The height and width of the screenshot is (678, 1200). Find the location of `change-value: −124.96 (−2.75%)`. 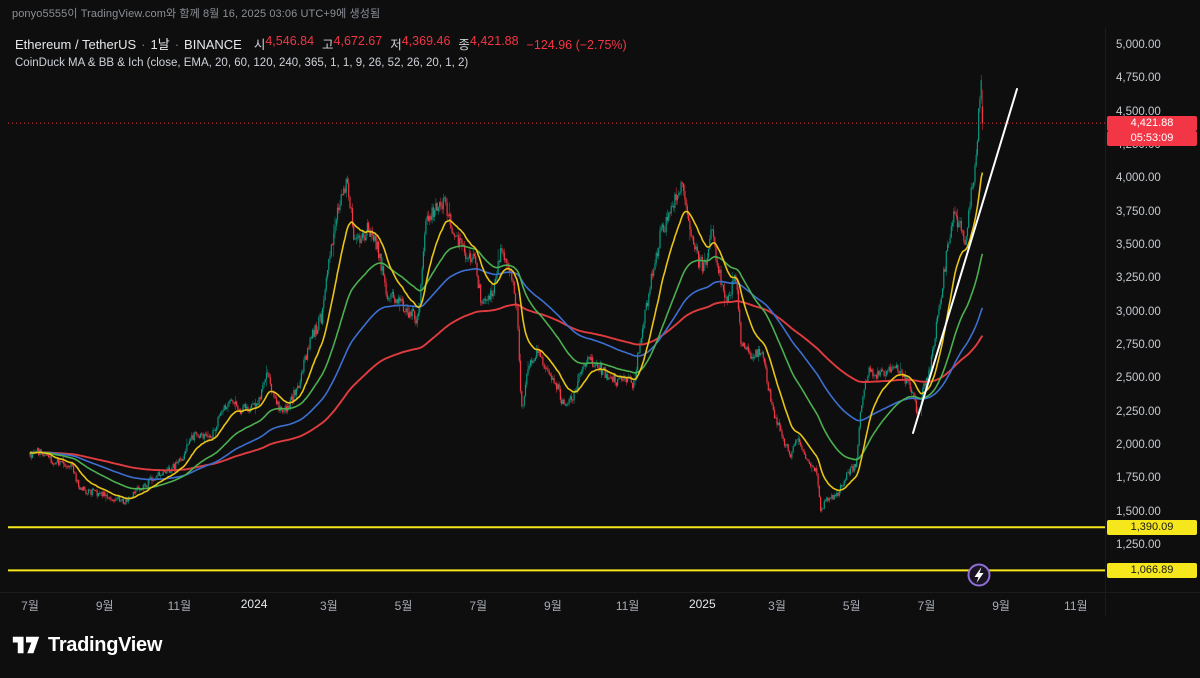

change-value: −124.96 (−2.75%) is located at coordinates (576, 45).